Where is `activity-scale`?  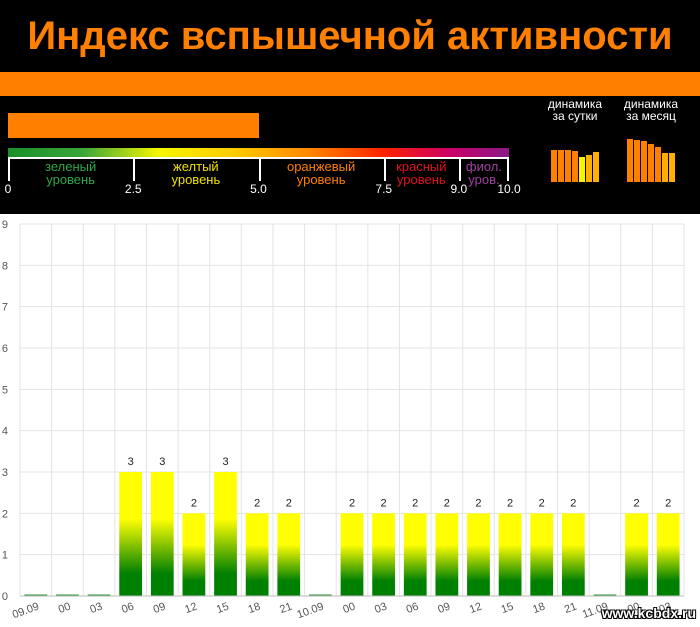
activity-scale is located at coordinates (258, 152).